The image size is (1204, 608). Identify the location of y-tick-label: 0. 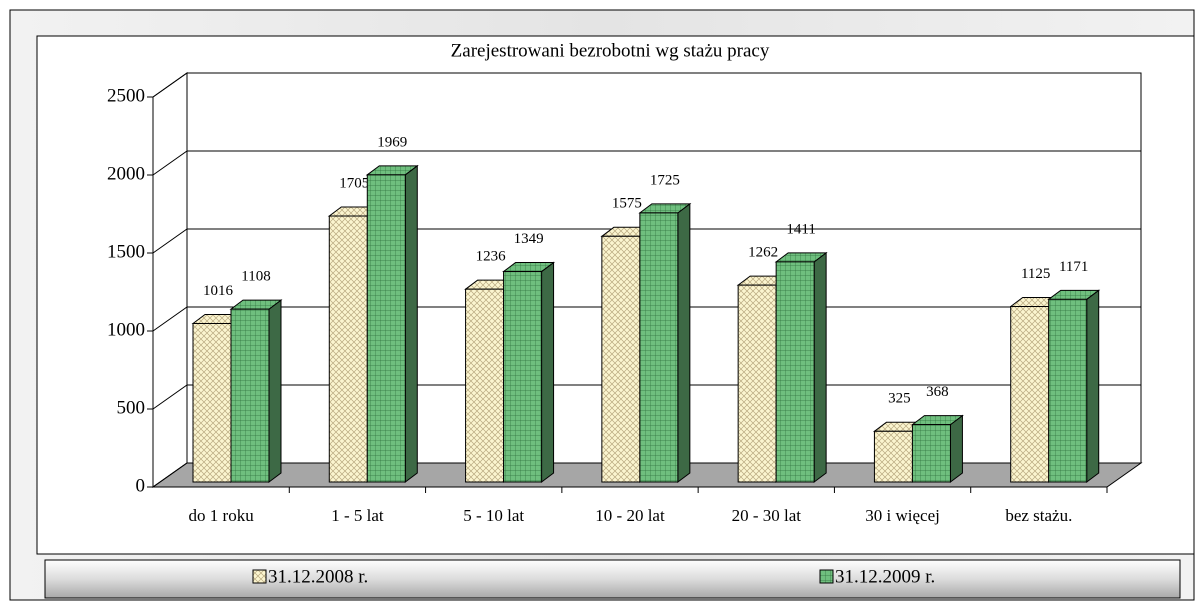
(141, 485).